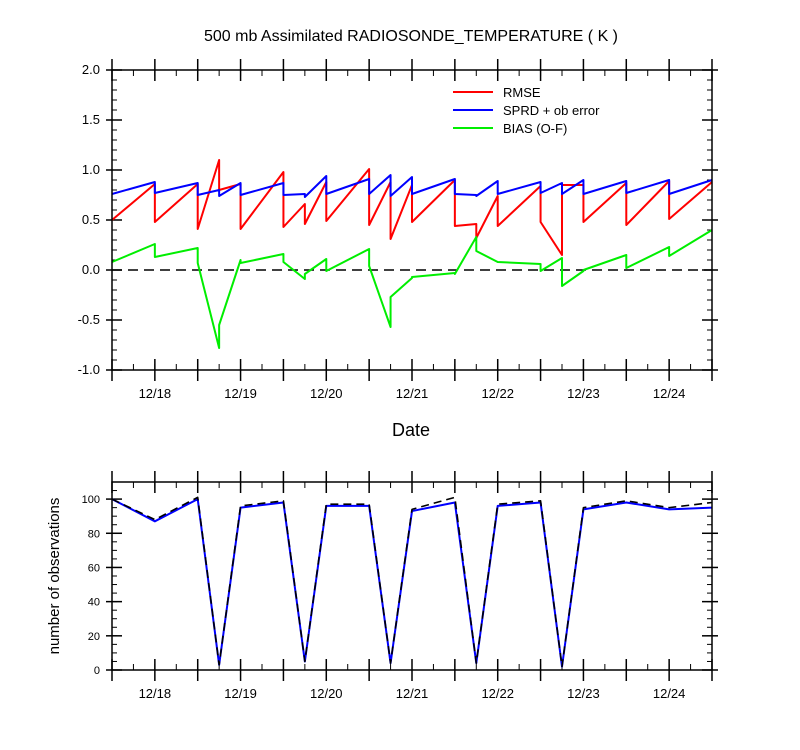 This screenshot has width=800, height=750. Describe the element at coordinates (91, 219) in the screenshot. I see `y-tick-label: 0.5` at that location.